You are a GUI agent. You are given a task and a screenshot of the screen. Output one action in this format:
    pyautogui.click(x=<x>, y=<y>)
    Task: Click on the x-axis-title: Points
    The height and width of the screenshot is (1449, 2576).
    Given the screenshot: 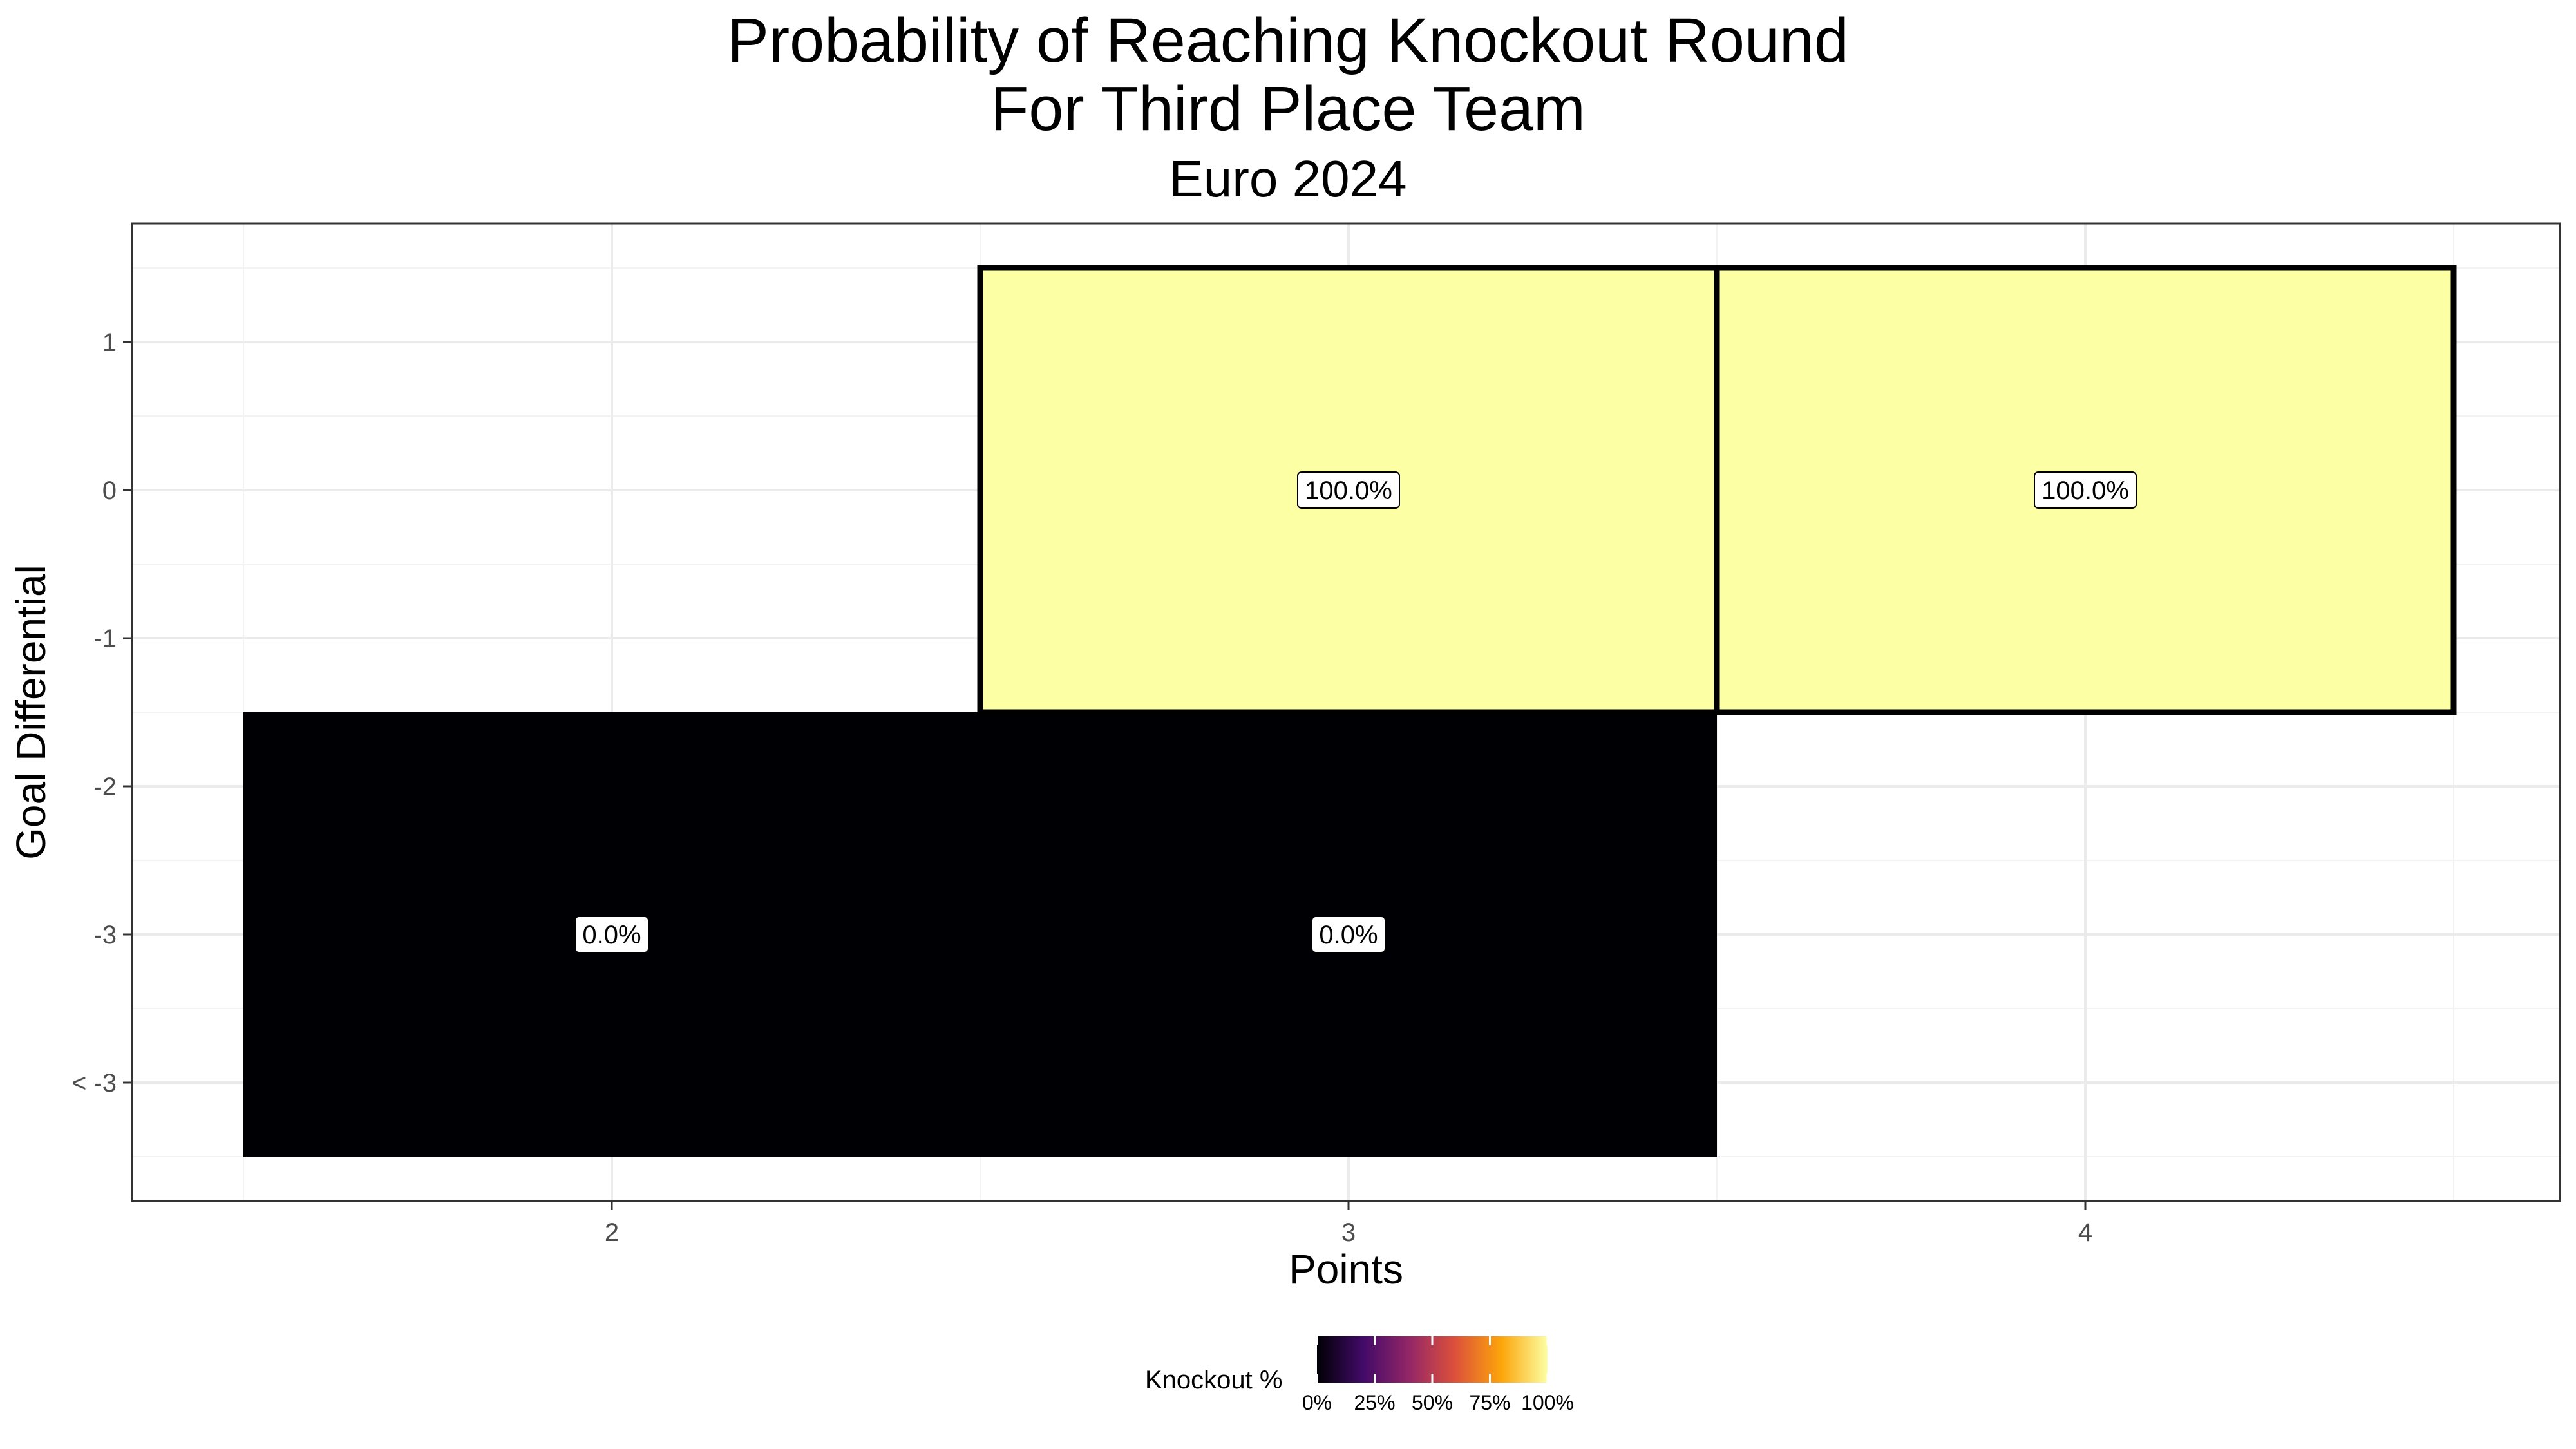 What is the action you would take?
    pyautogui.click(x=1346, y=1269)
    